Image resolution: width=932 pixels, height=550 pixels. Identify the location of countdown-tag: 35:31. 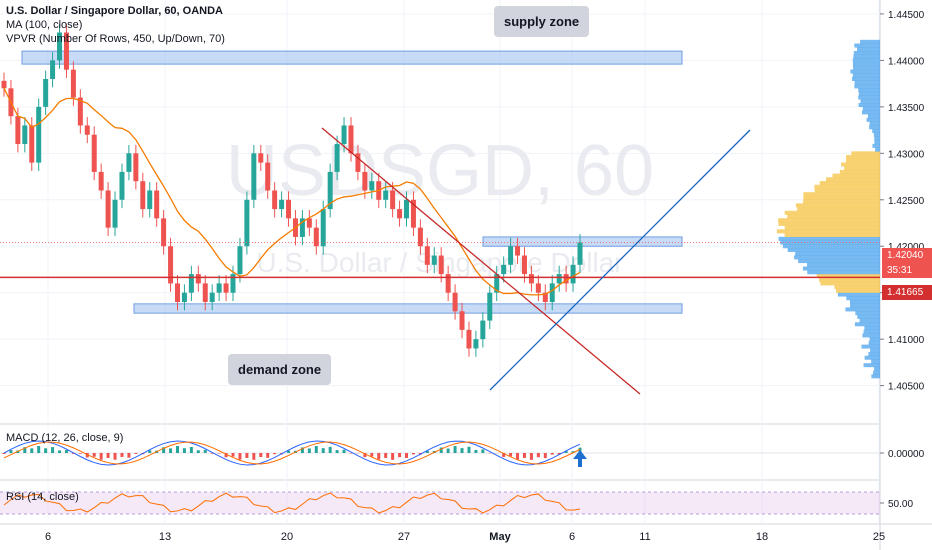
(907, 270).